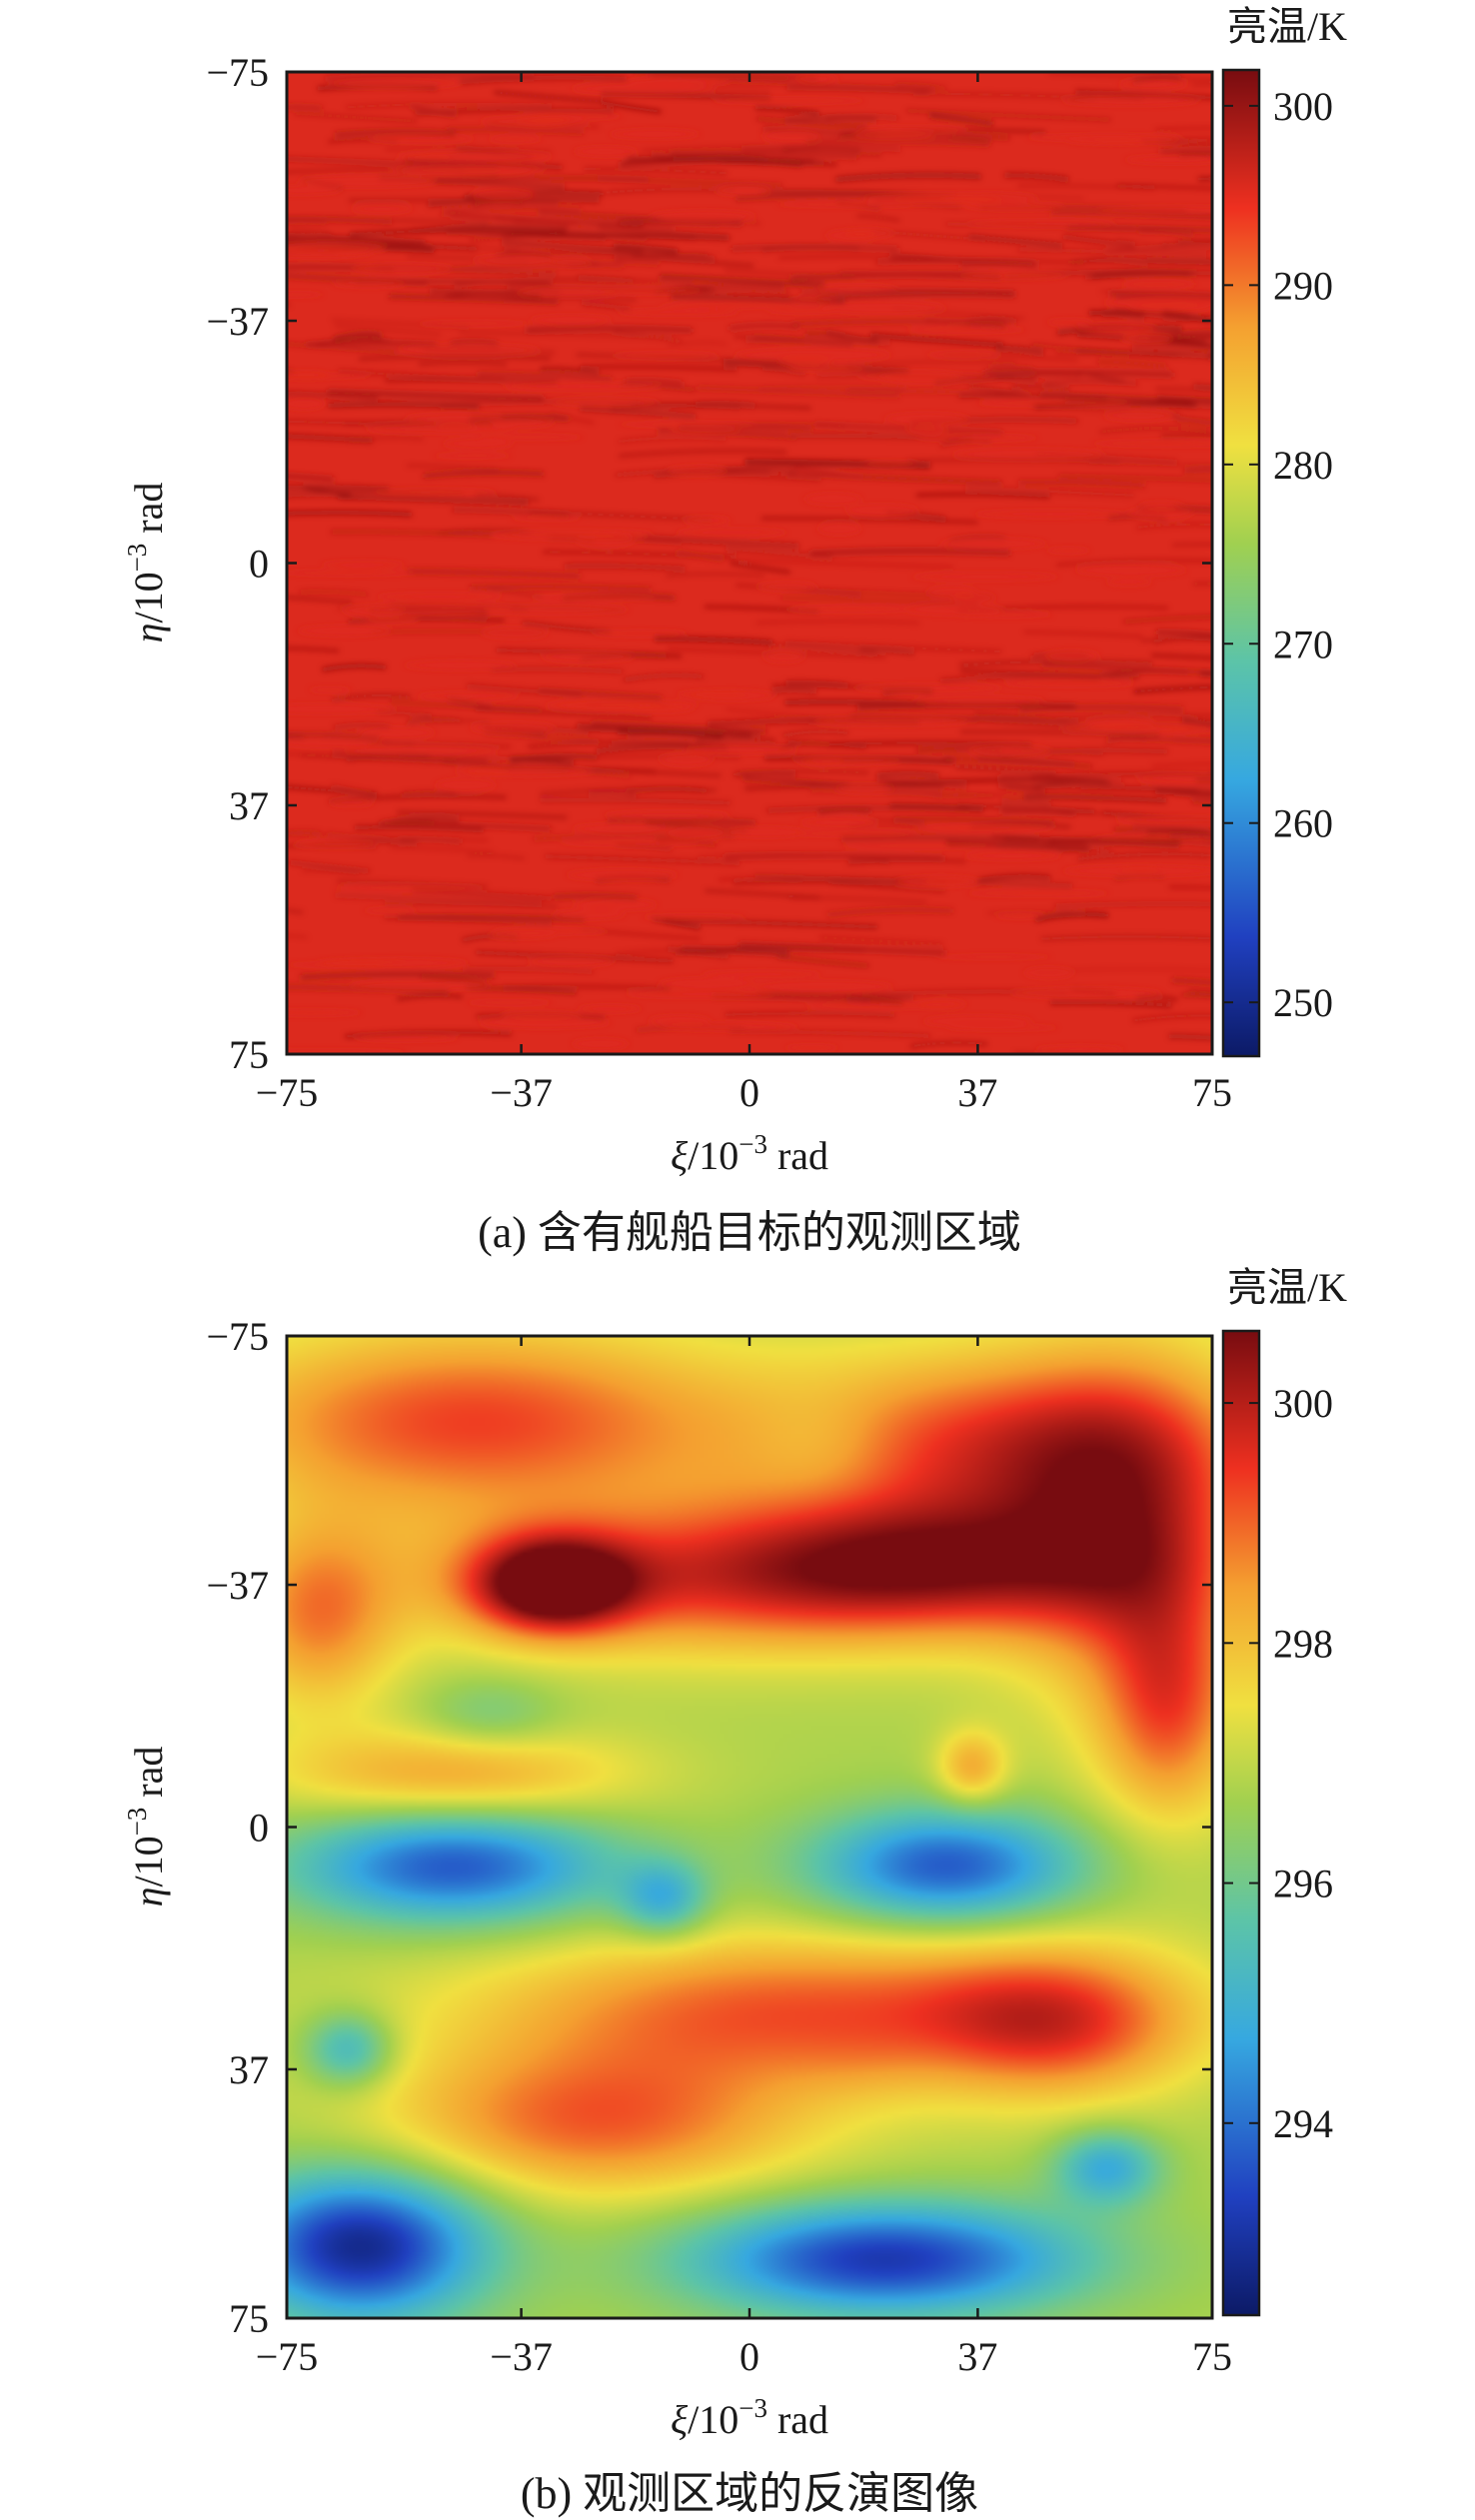 Image resolution: width=1475 pixels, height=2520 pixels. Describe the element at coordinates (1303, 1643) in the screenshot. I see `colorbar-tick-label: 298` at that location.